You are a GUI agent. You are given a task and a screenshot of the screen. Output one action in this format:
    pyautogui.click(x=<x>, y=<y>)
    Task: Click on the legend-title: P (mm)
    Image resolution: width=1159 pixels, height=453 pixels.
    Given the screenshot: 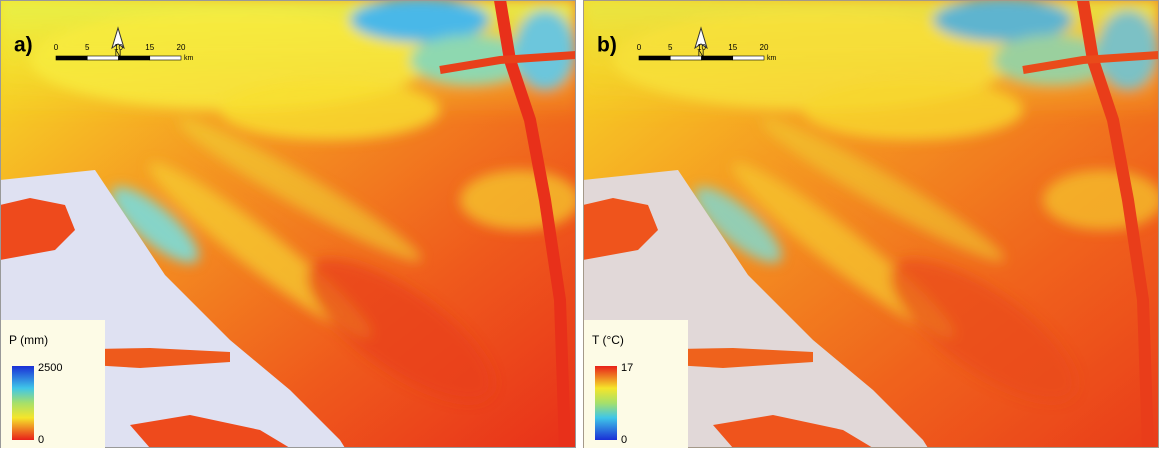 What is the action you would take?
    pyautogui.click(x=28, y=340)
    